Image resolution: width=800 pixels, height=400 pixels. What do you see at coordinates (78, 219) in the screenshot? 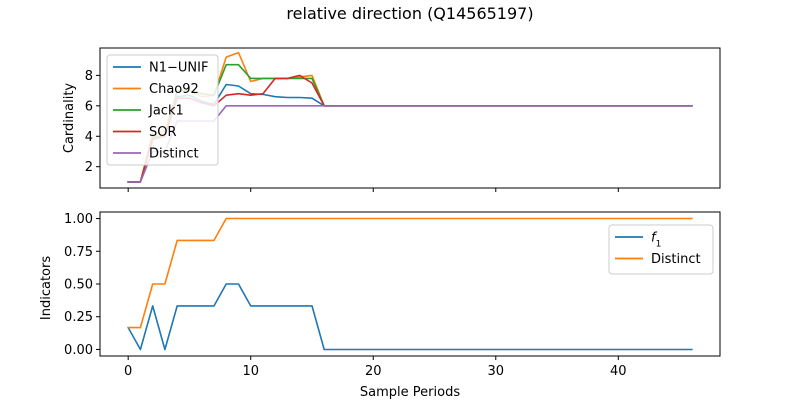
I see `y-tick-label: 1.00` at bounding box center [78, 219].